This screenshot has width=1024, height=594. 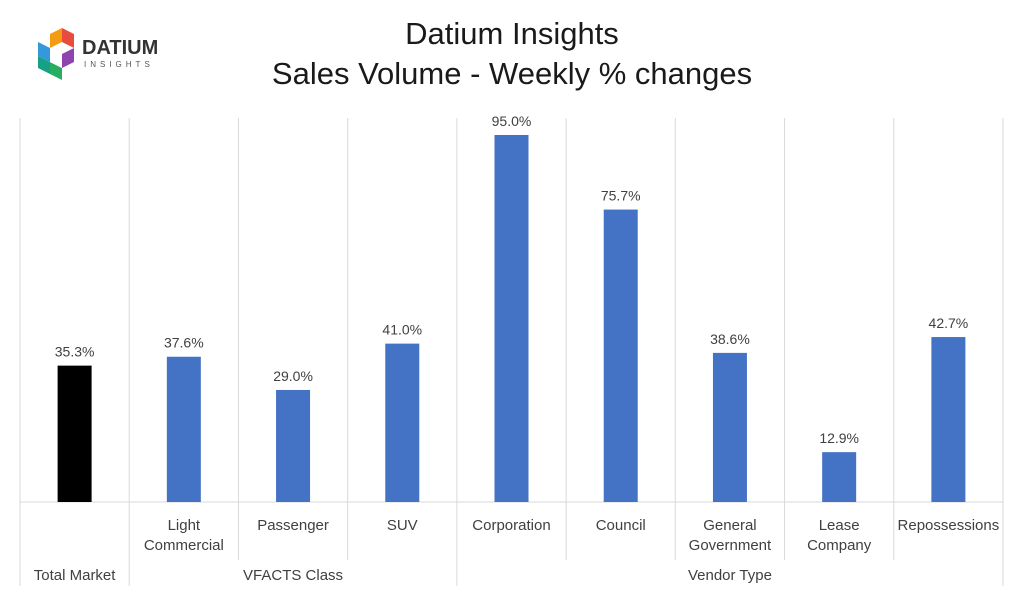 What do you see at coordinates (75, 575) in the screenshot?
I see `group-label: Total Market` at bounding box center [75, 575].